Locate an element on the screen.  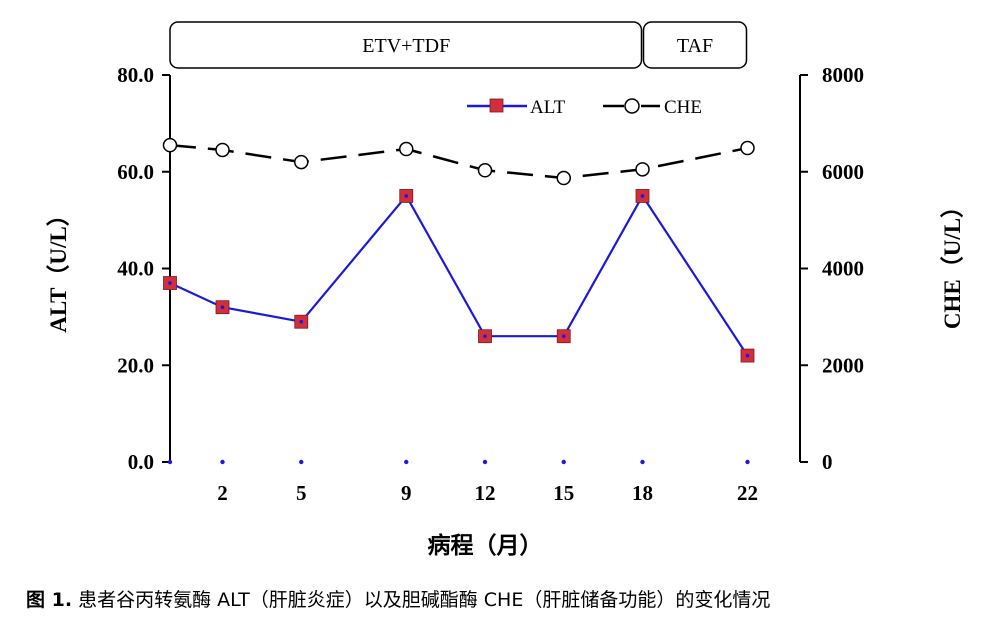
legend: ALT CHE is located at coordinates (584, 107).